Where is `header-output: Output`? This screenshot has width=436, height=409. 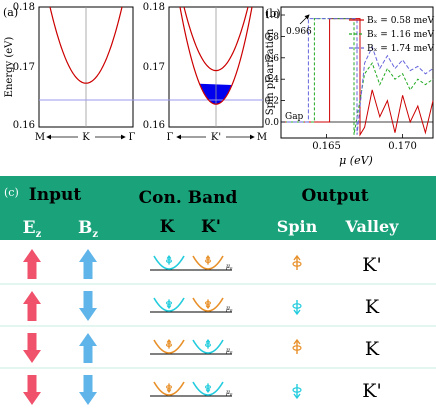
header-output: Output is located at coordinates (334, 196).